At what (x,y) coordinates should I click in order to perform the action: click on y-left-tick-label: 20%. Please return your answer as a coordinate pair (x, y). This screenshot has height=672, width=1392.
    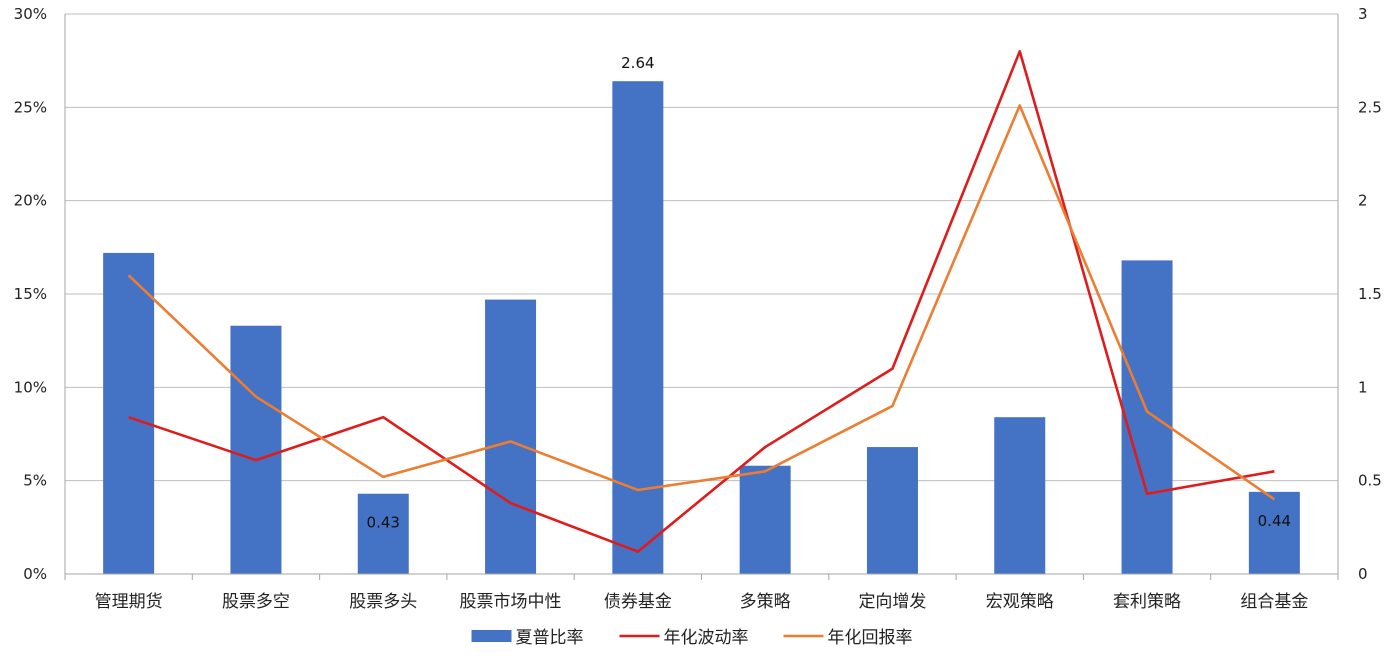
    Looking at the image, I should click on (30, 201).